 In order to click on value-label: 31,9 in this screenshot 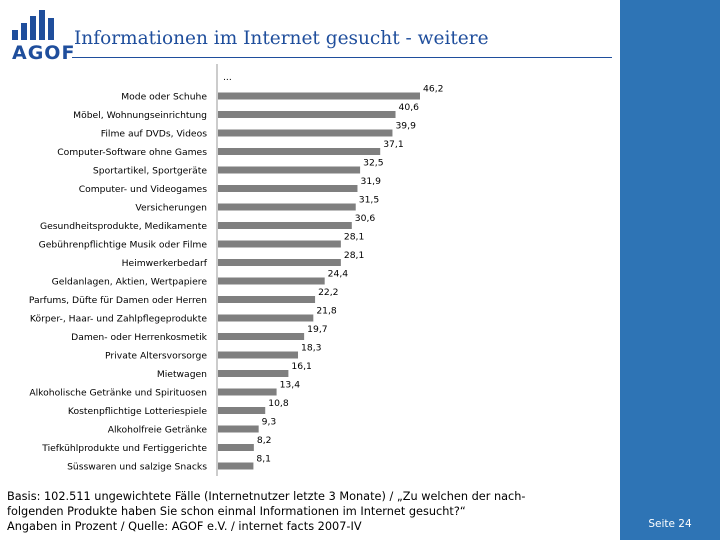, I will do `click(370, 181)`.